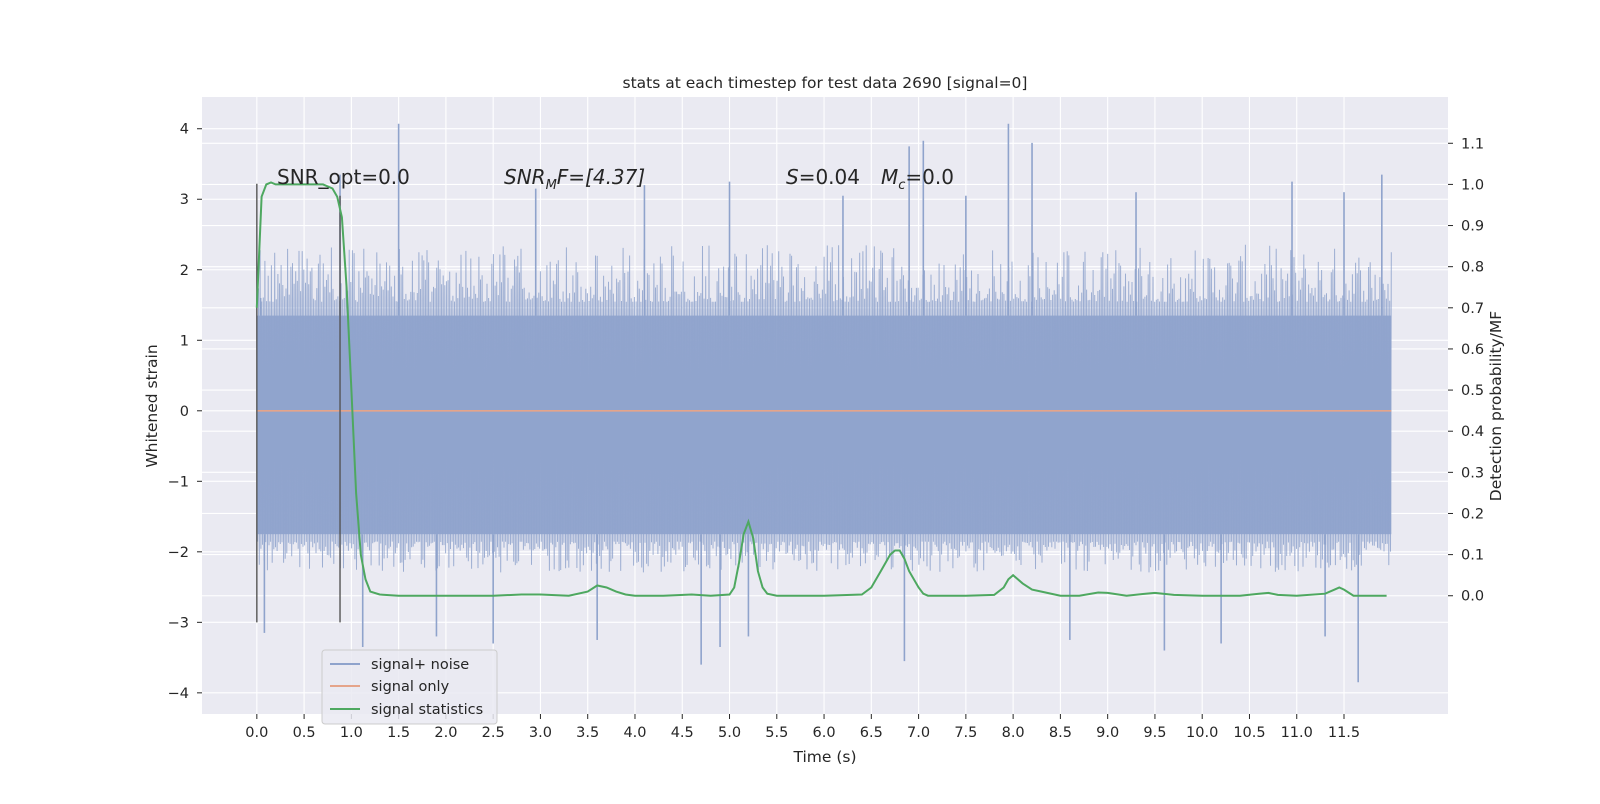 The image size is (1600, 804). What do you see at coordinates (184, 271) in the screenshot?
I see `y-tick-label: 2` at bounding box center [184, 271].